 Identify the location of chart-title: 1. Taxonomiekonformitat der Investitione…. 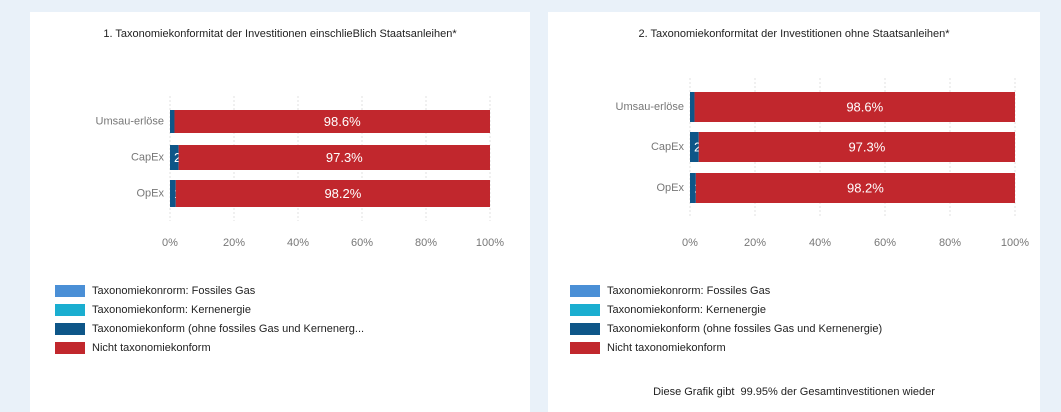
(280, 34).